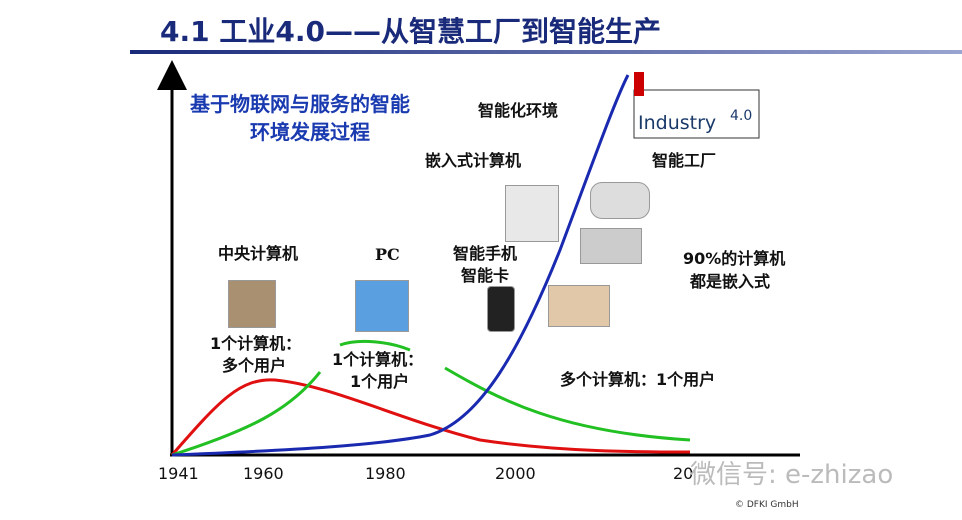 The width and height of the screenshot is (962, 520). Describe the element at coordinates (734, 258) in the screenshot. I see `label: 90%的计算机` at that location.